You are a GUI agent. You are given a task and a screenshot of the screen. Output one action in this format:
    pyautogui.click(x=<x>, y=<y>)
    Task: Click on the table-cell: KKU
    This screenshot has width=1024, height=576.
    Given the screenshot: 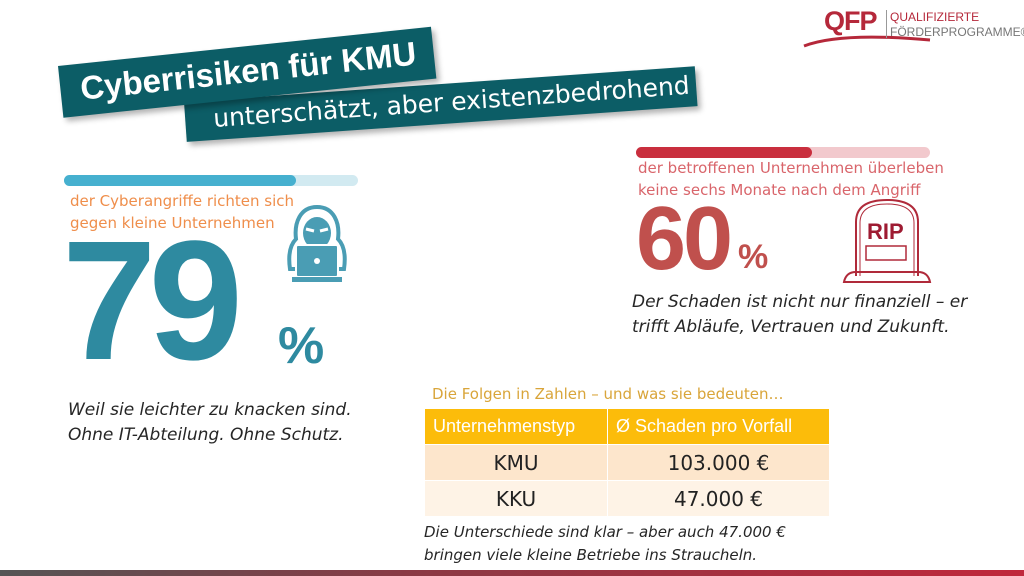 What is the action you would take?
    pyautogui.click(x=516, y=498)
    